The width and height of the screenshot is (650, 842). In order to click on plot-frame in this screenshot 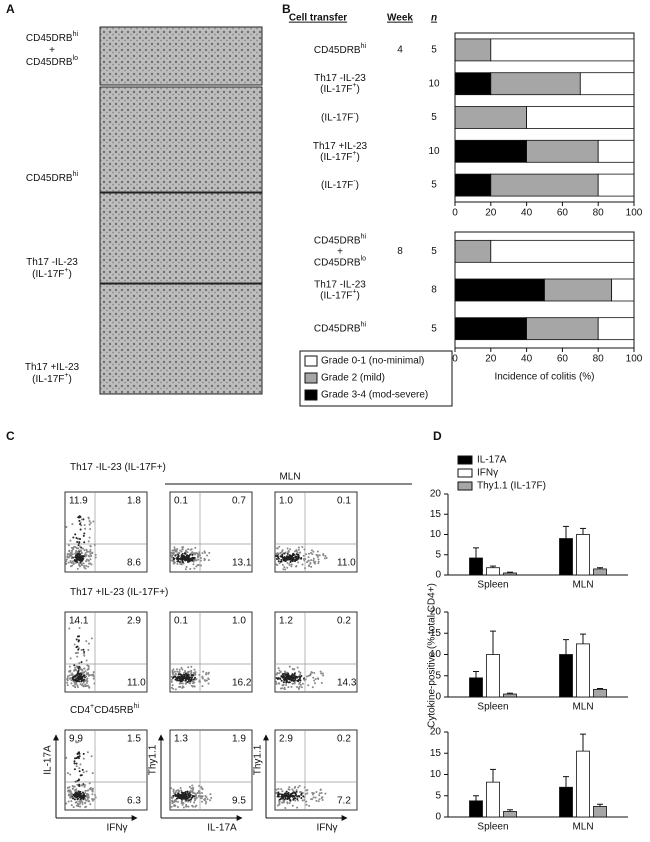, I will do `click(544, 290)`.